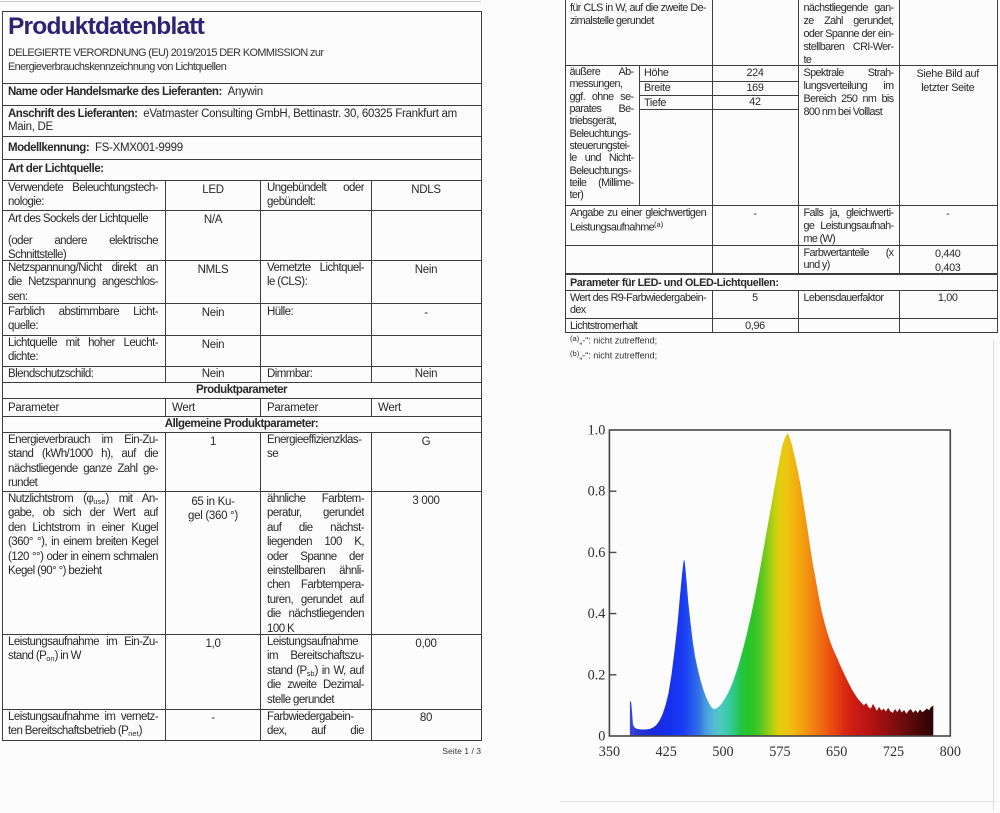 The width and height of the screenshot is (1000, 813). I want to click on svg-text: 650, so click(836, 752).